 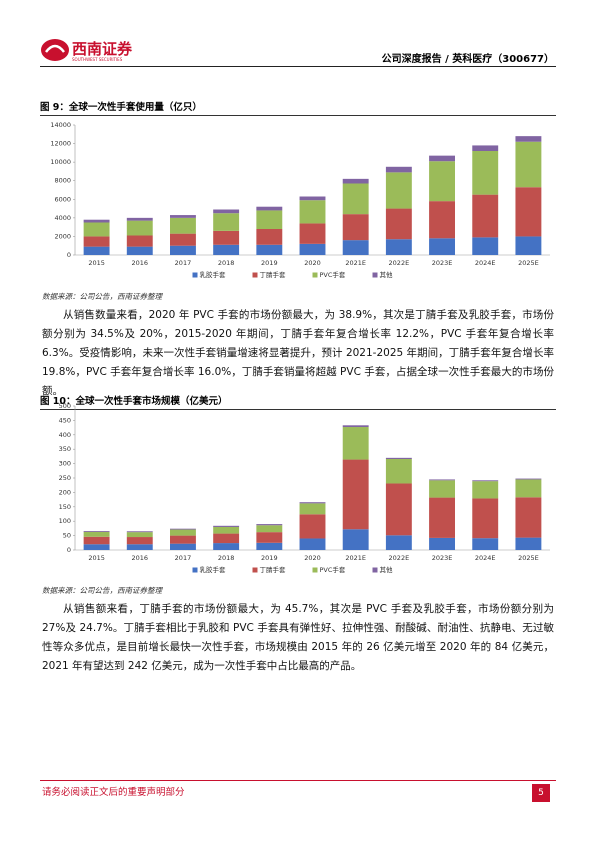 I want to click on footer-rule, so click(x=298, y=780).